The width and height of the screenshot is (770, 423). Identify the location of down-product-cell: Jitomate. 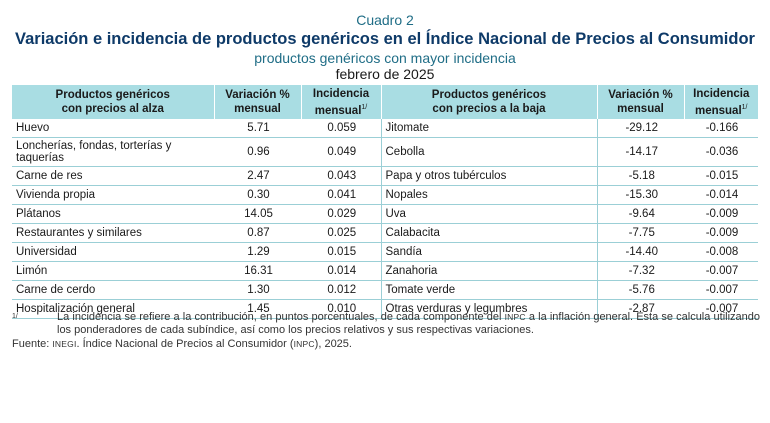
(488, 128).